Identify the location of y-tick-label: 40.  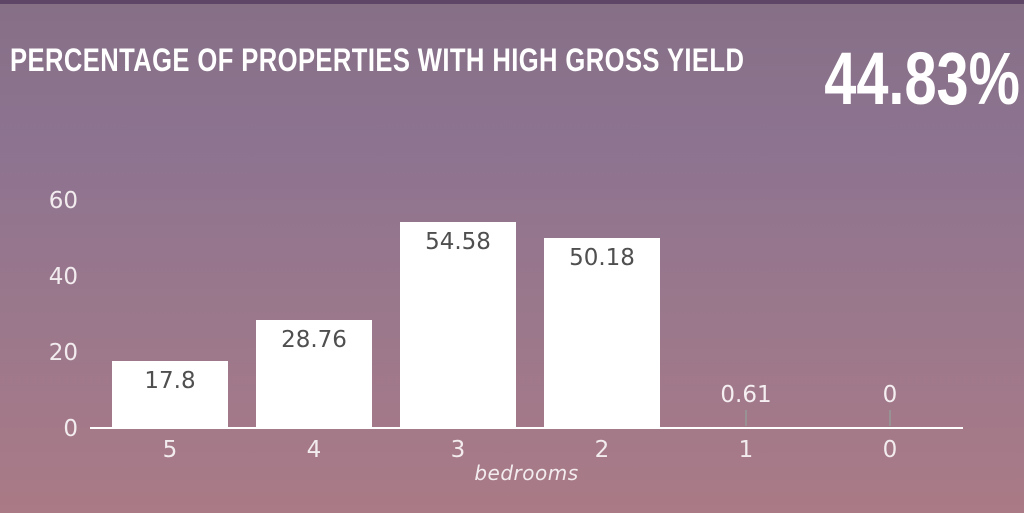
(63, 277).